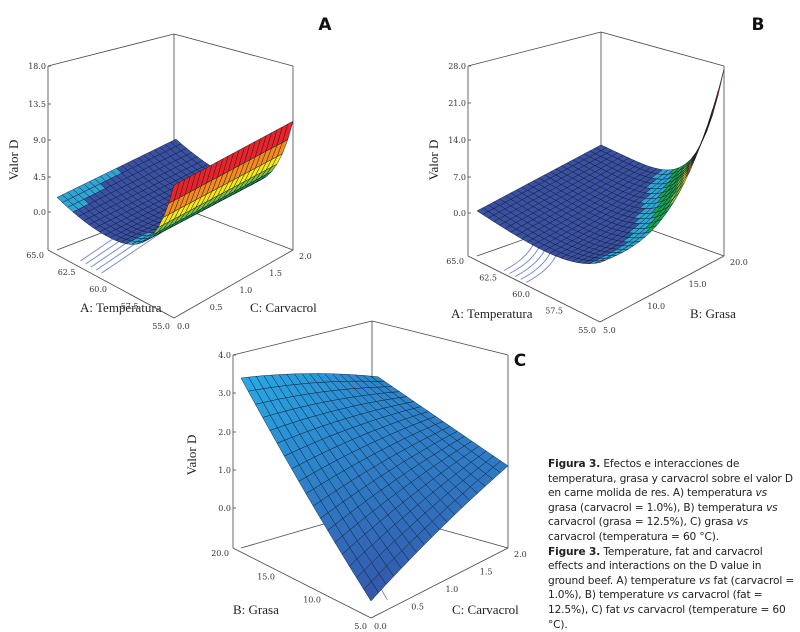  What do you see at coordinates (698, 284) in the screenshot?
I see `y-tick-label: 15.0` at bounding box center [698, 284].